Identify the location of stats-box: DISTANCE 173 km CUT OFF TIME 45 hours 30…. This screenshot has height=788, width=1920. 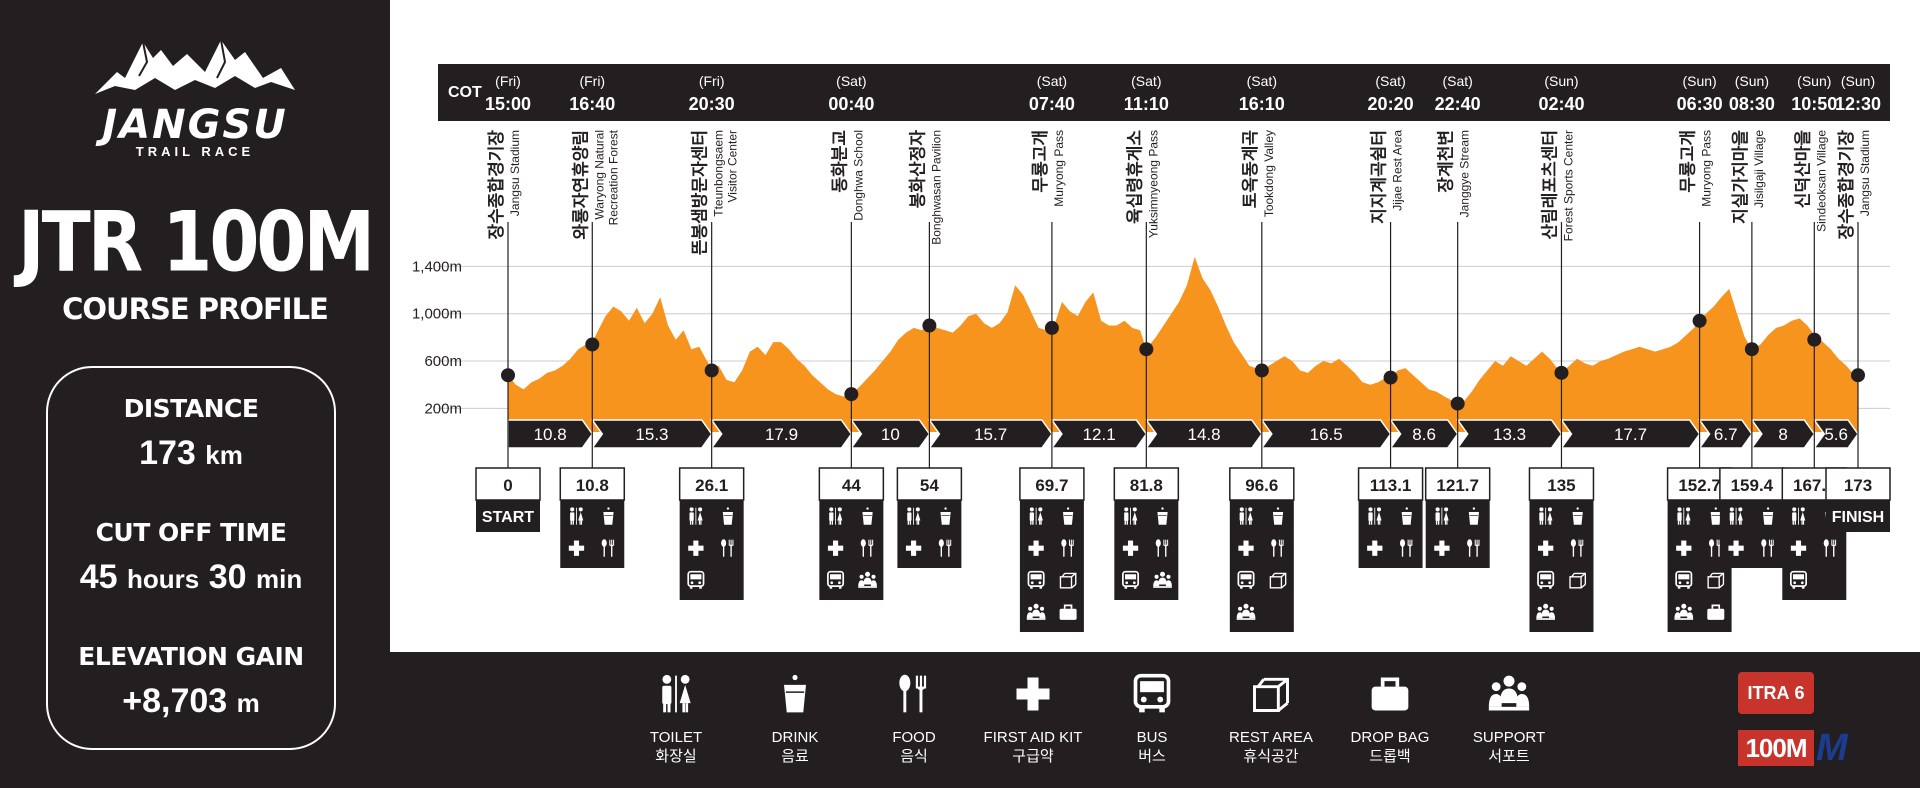
(191, 558).